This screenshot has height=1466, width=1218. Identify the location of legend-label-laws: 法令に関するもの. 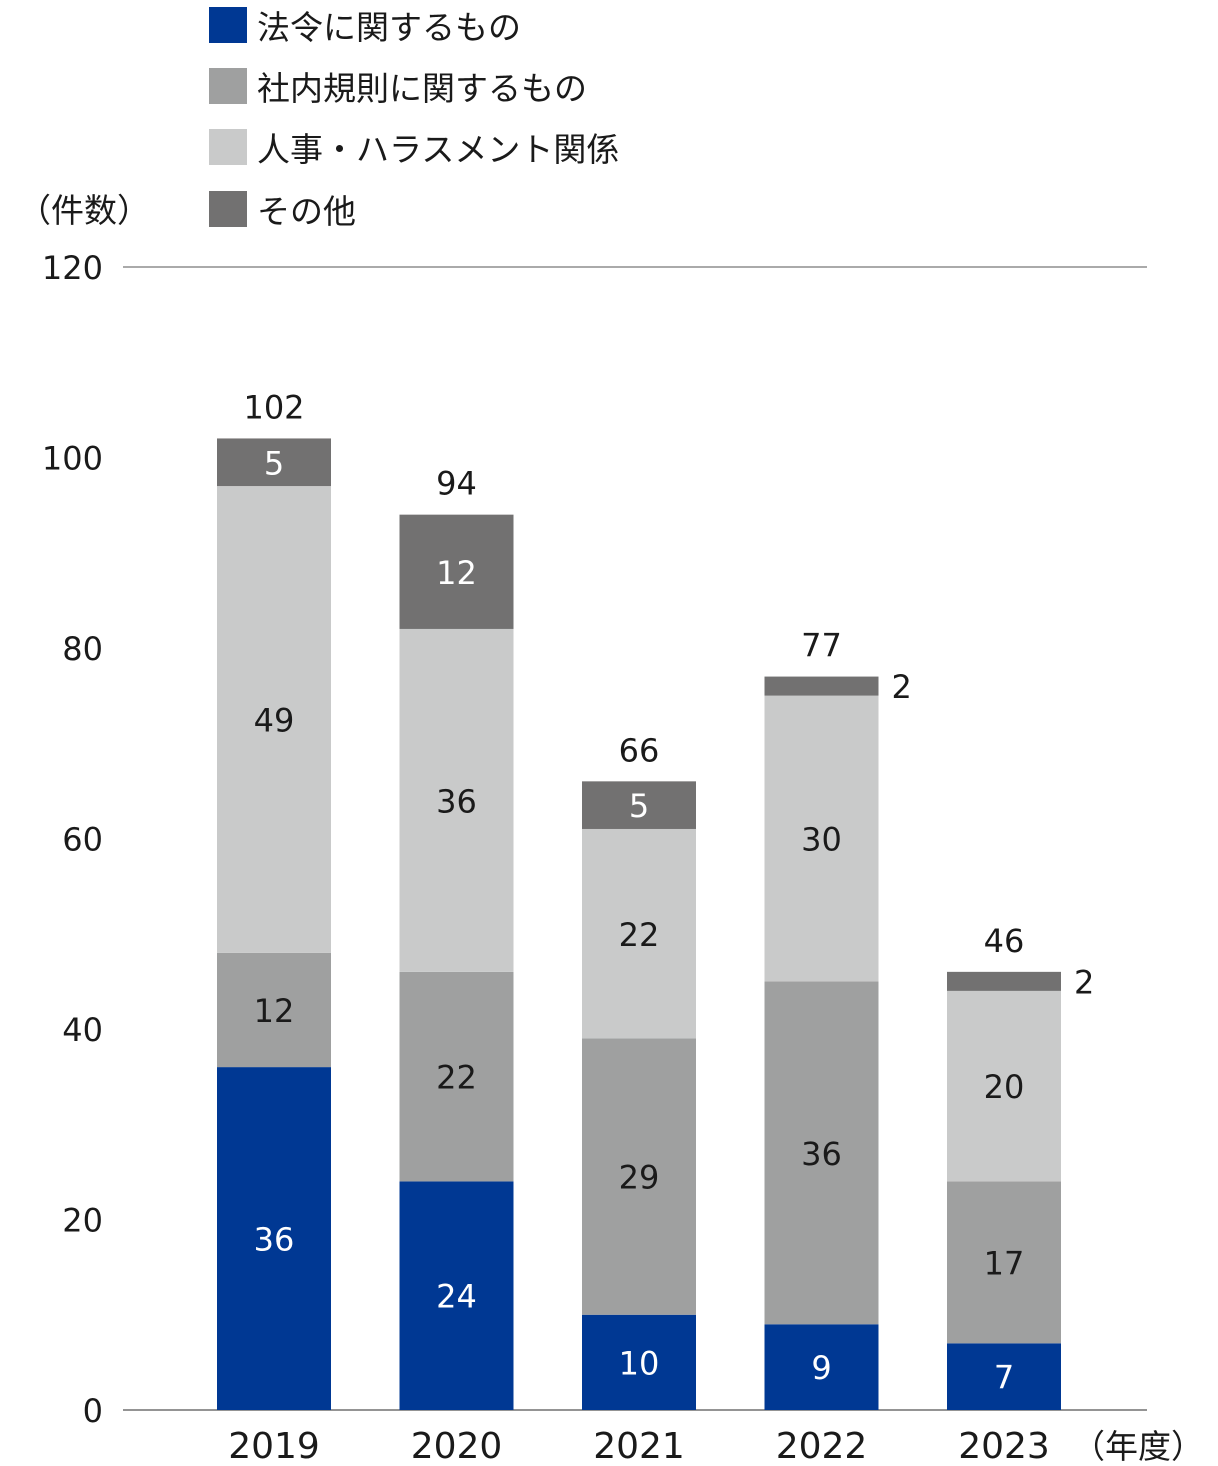
(389, 27).